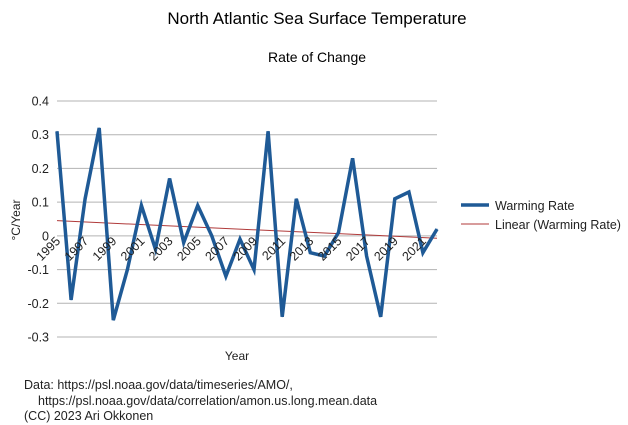 The width and height of the screenshot is (628, 425). I want to click on y-tick-label: 0.2, so click(40, 169).